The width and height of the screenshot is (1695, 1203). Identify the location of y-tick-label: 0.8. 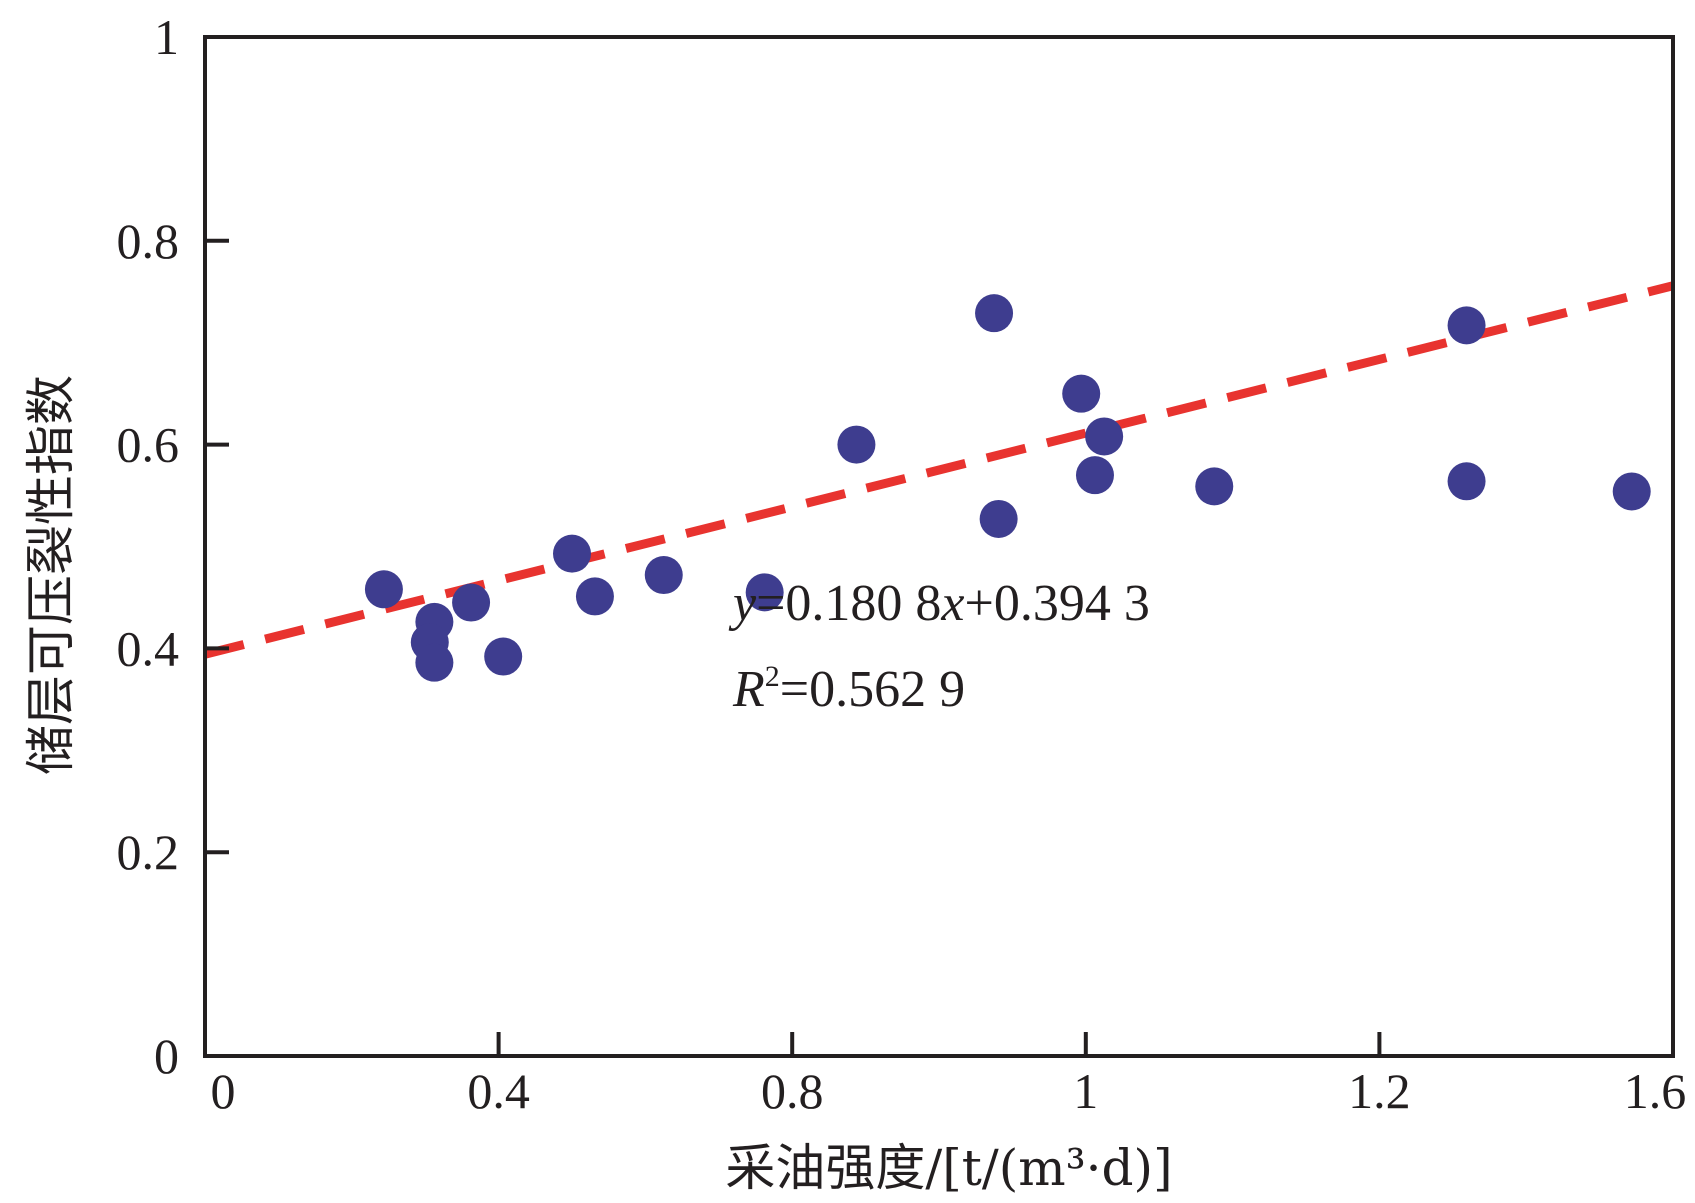
(148, 241).